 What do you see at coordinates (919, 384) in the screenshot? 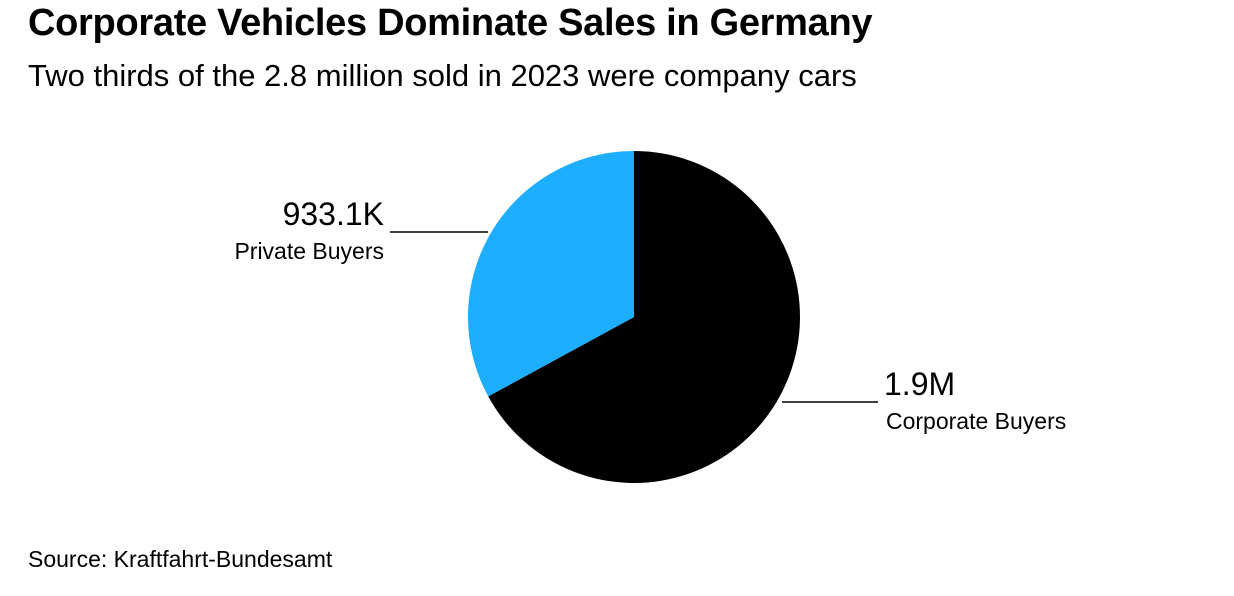
I see `value-label-corporate-buyers: 1.9M` at bounding box center [919, 384].